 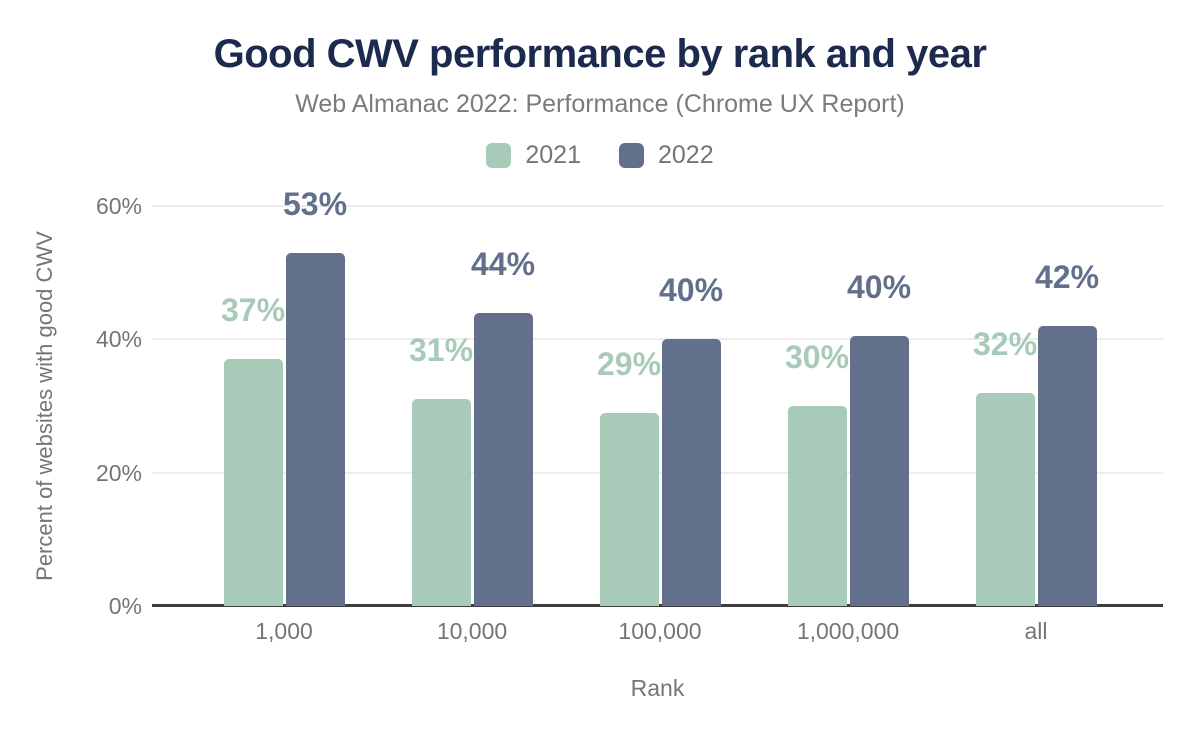 I want to click on bar-slot: 42%, so click(x=1067, y=406).